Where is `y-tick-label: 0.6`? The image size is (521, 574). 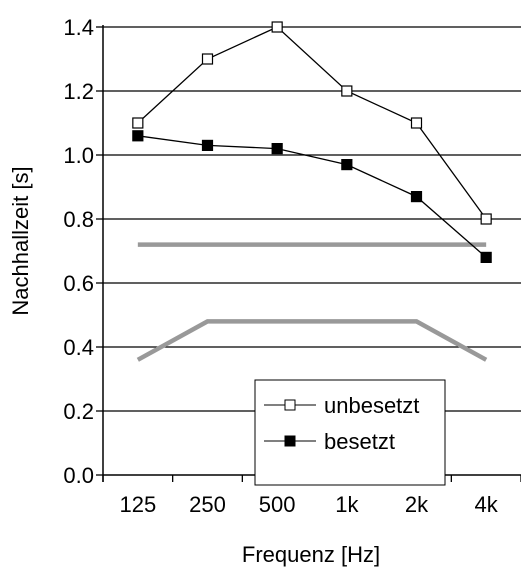
y-tick-label: 0.6 is located at coordinates (78, 283).